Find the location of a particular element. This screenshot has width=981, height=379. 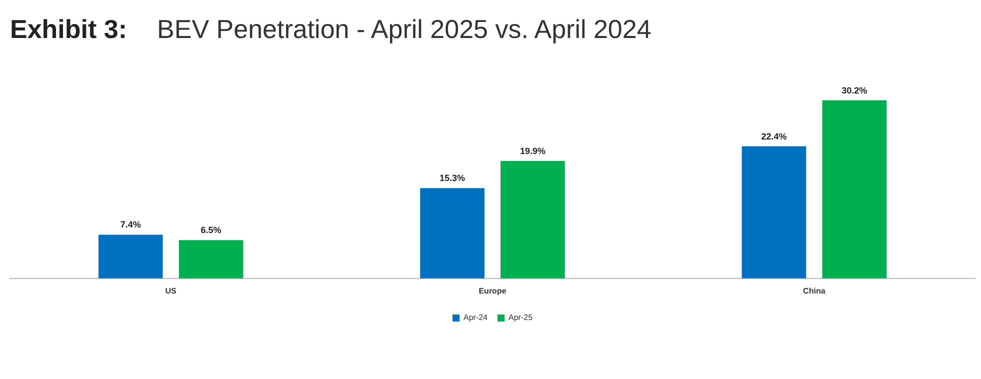

data-label: 7.4% is located at coordinates (130, 225).